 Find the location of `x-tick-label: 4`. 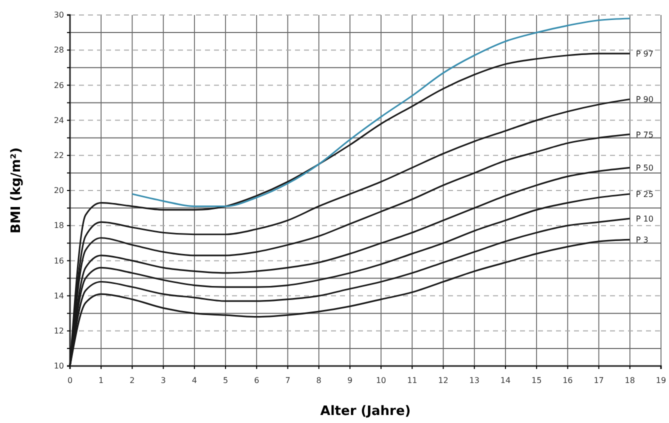

x-tick-label: 4 is located at coordinates (194, 381).